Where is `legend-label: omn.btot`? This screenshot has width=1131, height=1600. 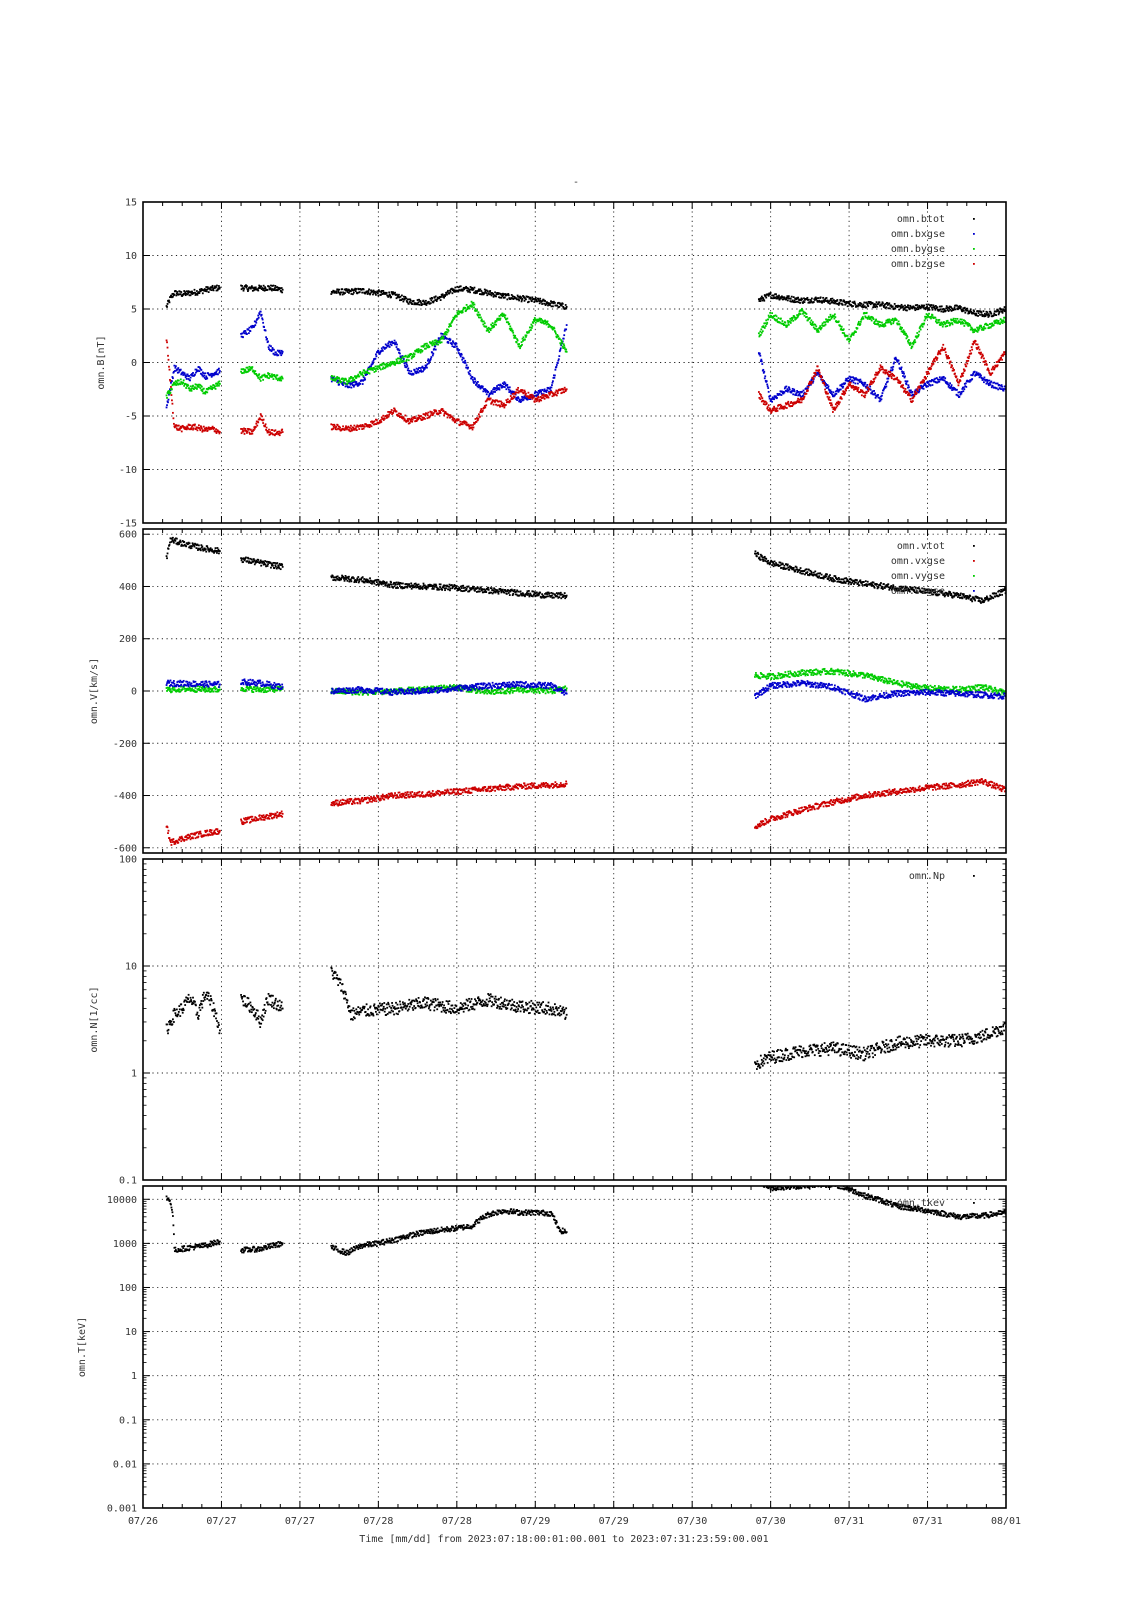 legend-label: omn.btot is located at coordinates (921, 219).